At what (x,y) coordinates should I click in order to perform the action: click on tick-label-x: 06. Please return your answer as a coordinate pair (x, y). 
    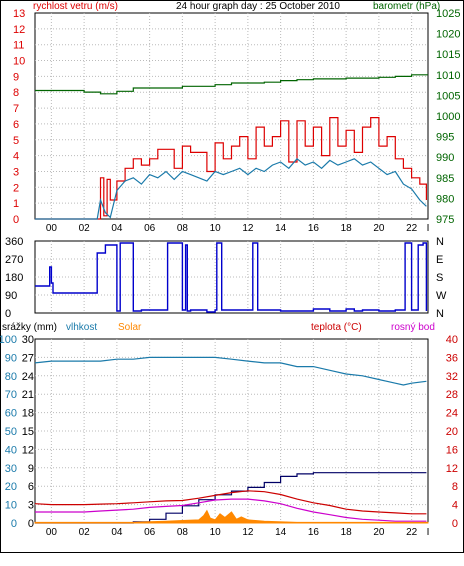
    Looking at the image, I should click on (150, 532).